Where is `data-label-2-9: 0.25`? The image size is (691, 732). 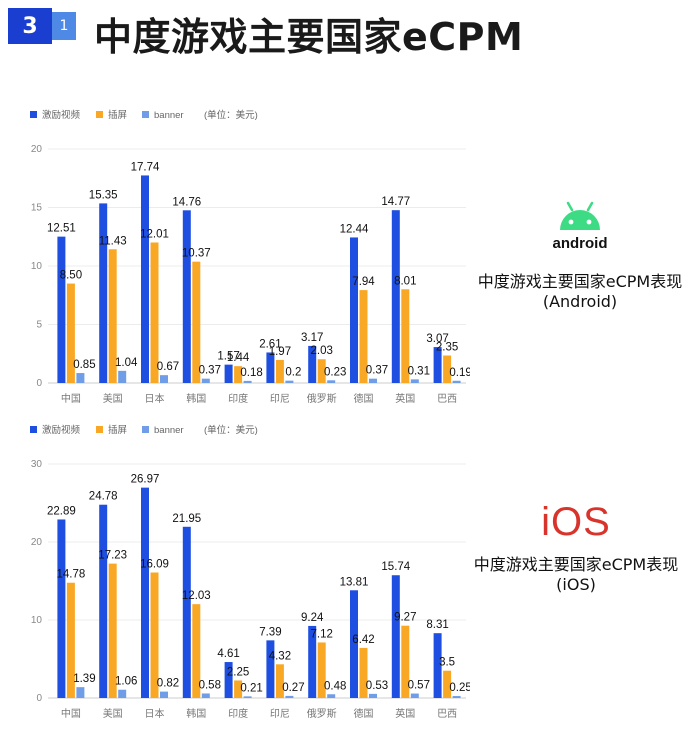 data-label-2-9: 0.25 is located at coordinates (459, 688).